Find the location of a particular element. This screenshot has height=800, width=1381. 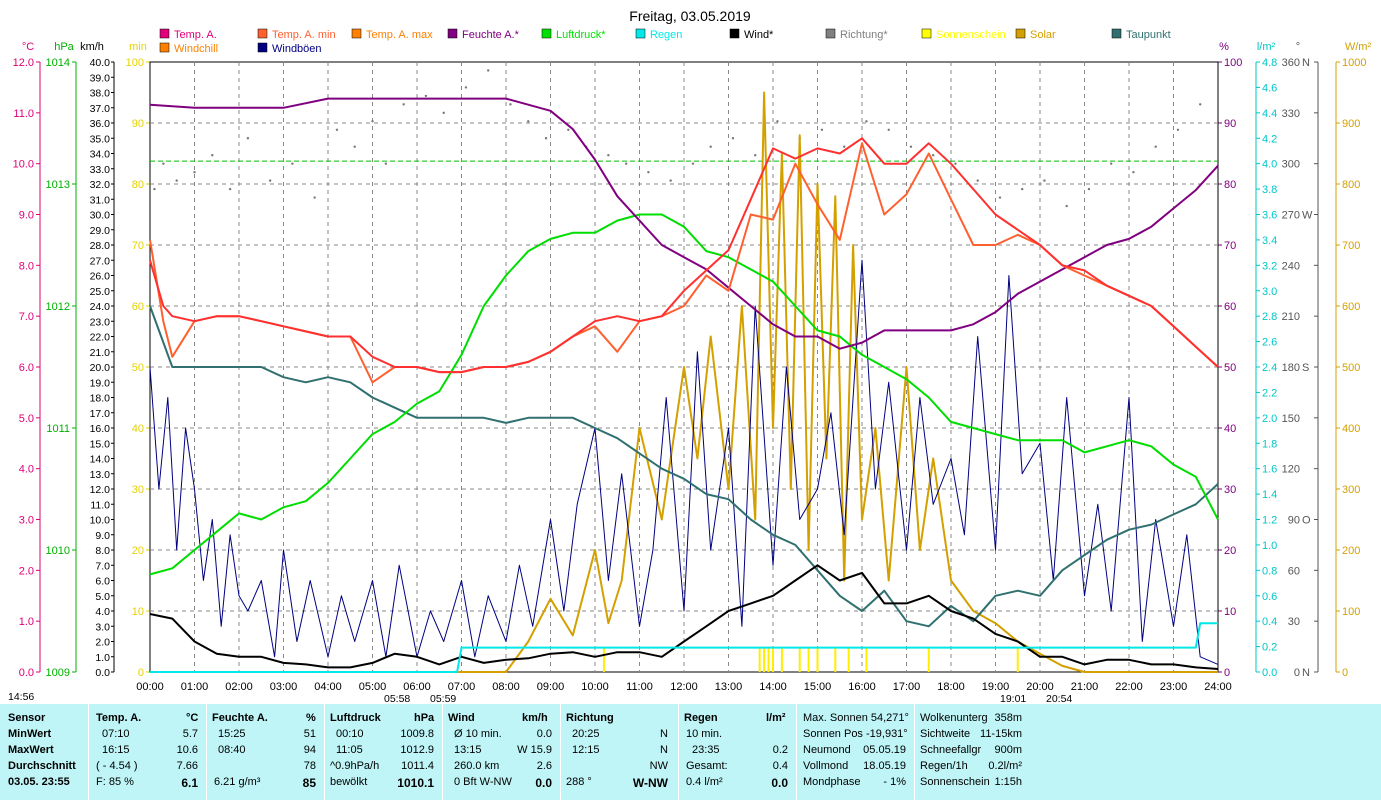

rain_lm2-tick-label: 2.8 is located at coordinates (1269, 317).